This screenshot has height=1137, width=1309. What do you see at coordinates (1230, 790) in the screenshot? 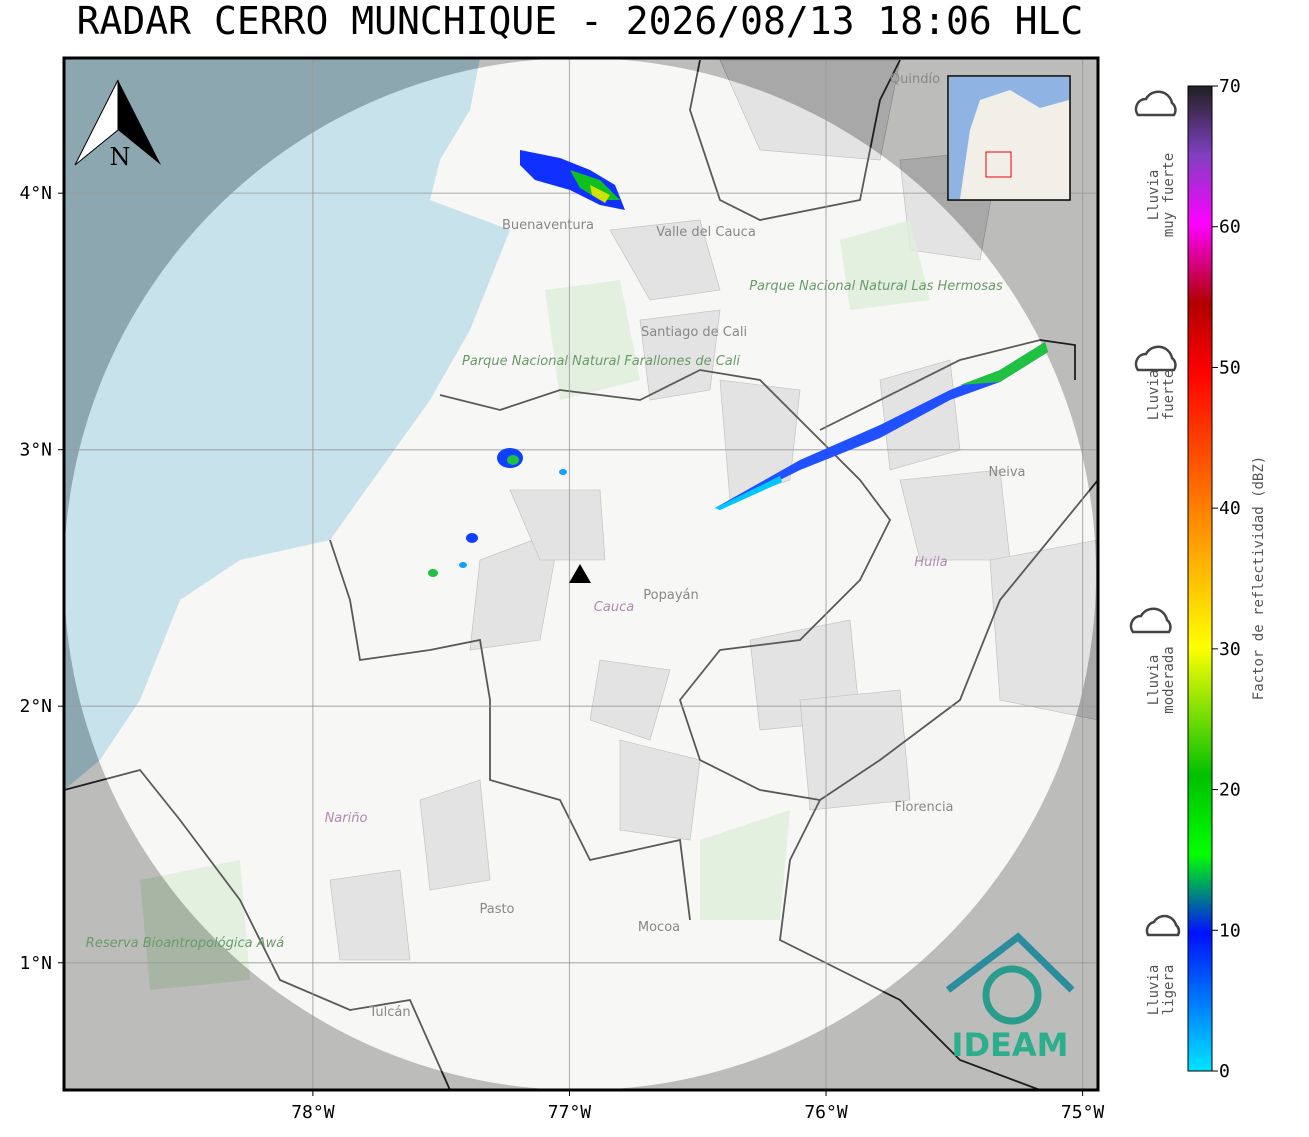
I see `colorbar-tick-label: 20` at bounding box center [1230, 790].